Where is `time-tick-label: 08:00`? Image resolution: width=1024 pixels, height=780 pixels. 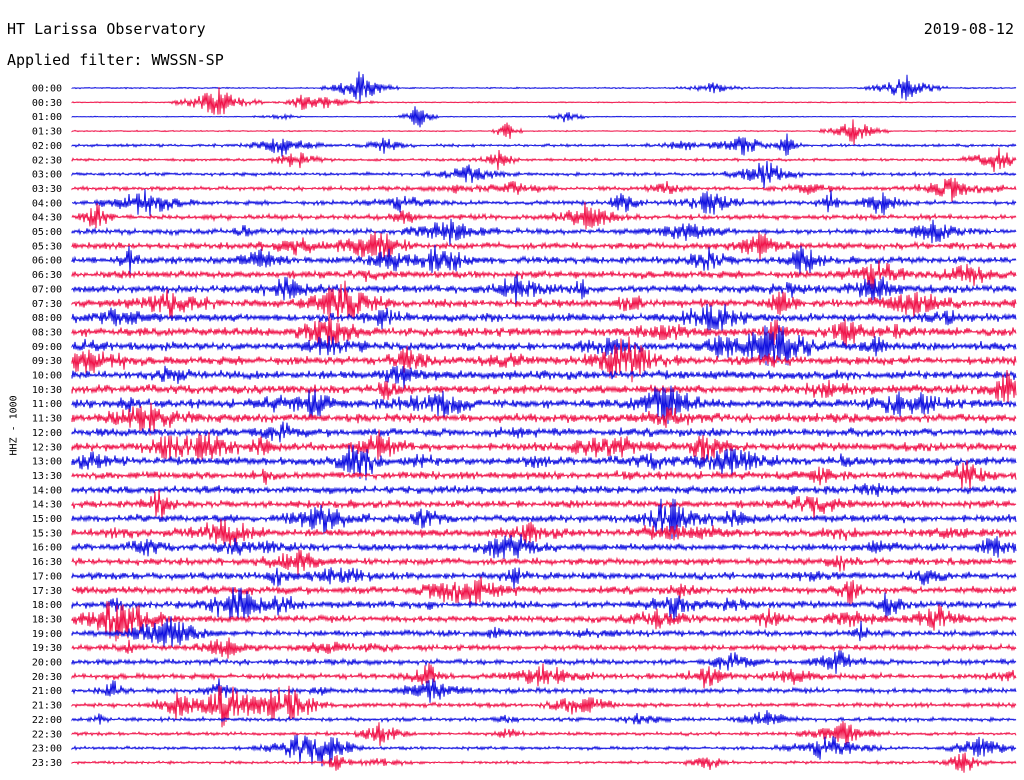 time-tick-label: 08:00 is located at coordinates (47, 318).